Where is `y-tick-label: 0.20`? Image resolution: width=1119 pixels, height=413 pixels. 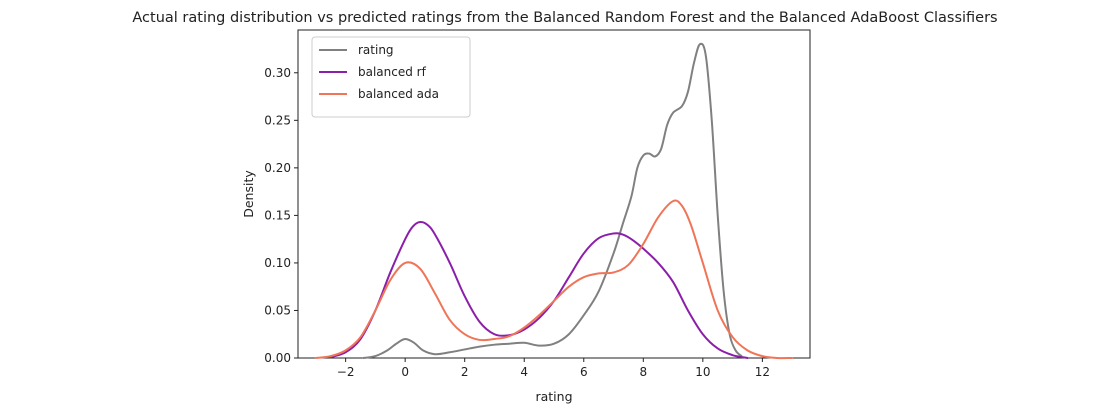 y-tick-label: 0.20 is located at coordinates (277, 168).